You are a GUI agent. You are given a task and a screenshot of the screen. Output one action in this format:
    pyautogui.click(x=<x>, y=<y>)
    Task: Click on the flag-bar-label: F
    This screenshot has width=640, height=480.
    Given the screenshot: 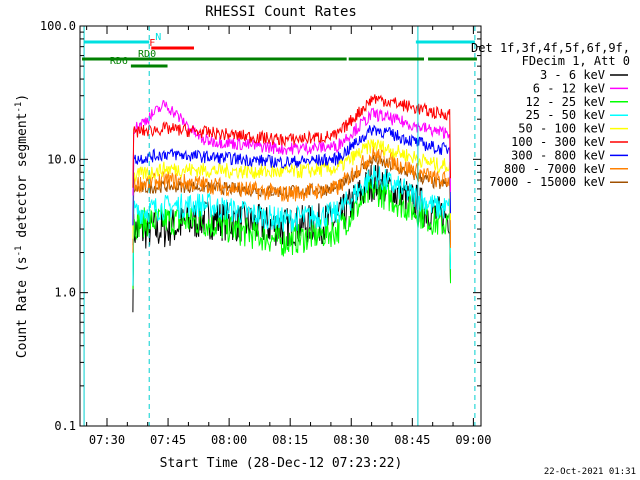 What is the action you would take?
    pyautogui.click(x=152, y=43)
    